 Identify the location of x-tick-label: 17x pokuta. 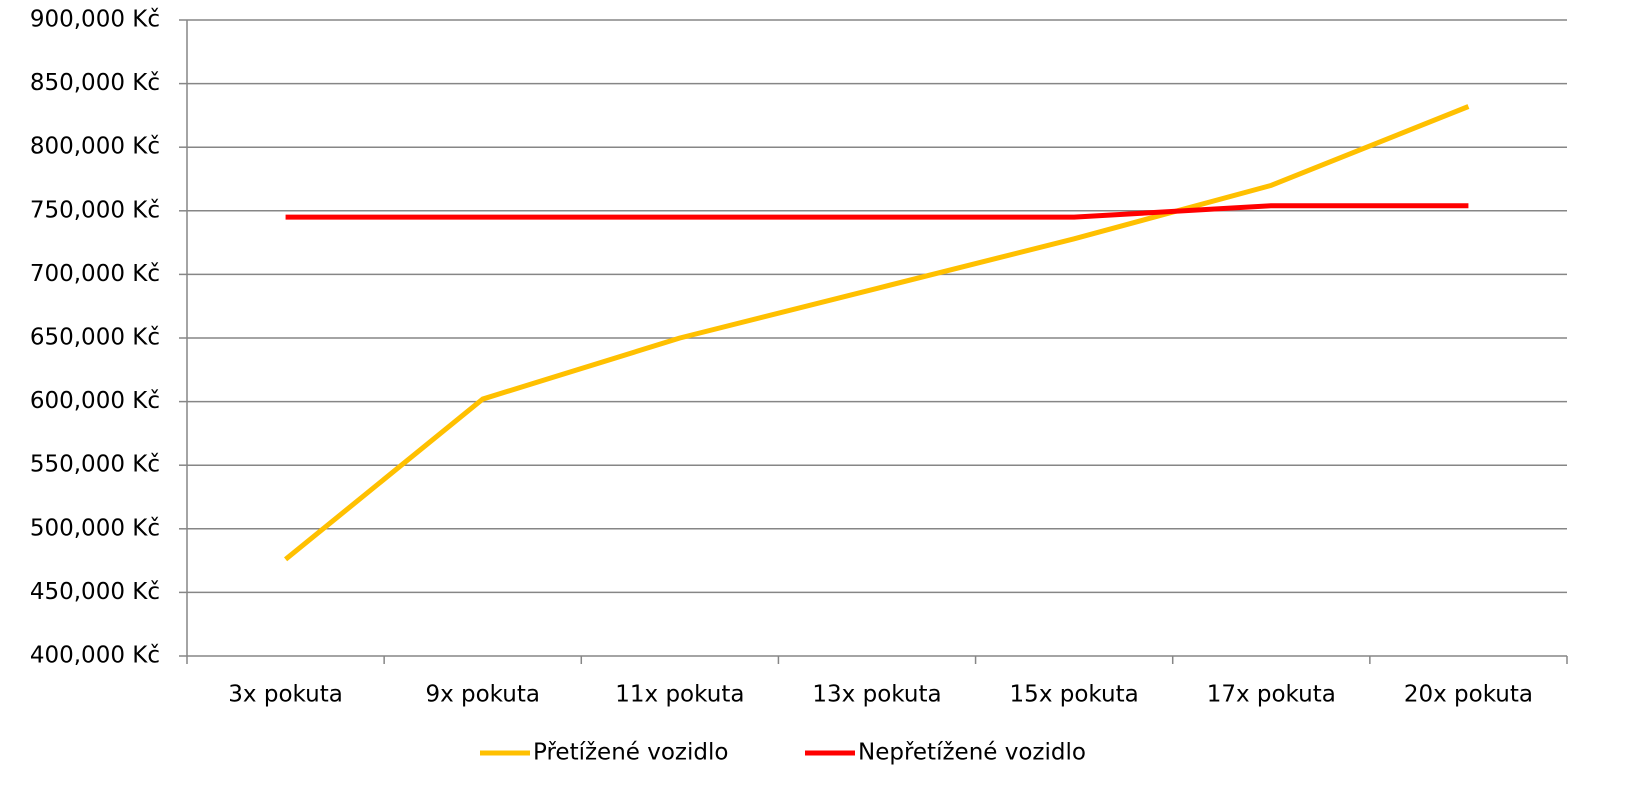
(1271, 695).